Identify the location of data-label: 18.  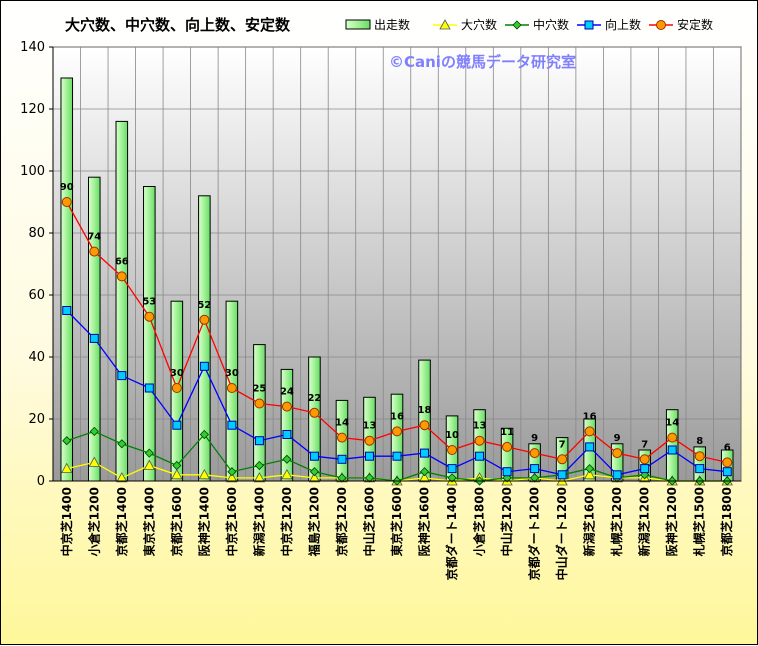
(425, 410).